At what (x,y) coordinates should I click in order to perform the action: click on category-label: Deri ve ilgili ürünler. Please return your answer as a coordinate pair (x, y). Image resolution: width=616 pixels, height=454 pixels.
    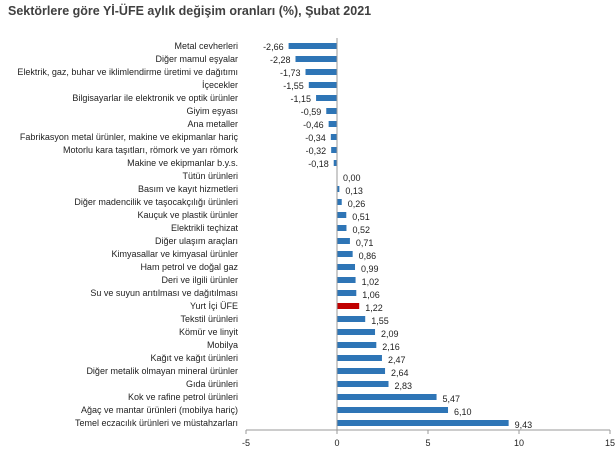
    Looking at the image, I should click on (199, 280).